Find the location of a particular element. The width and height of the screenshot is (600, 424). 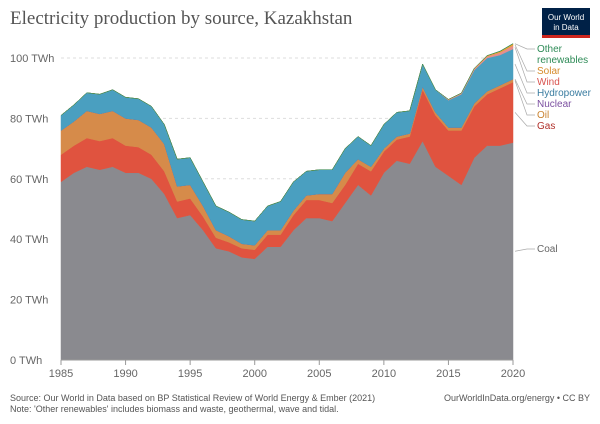

legend-connector-wind is located at coordinates (525, 64).